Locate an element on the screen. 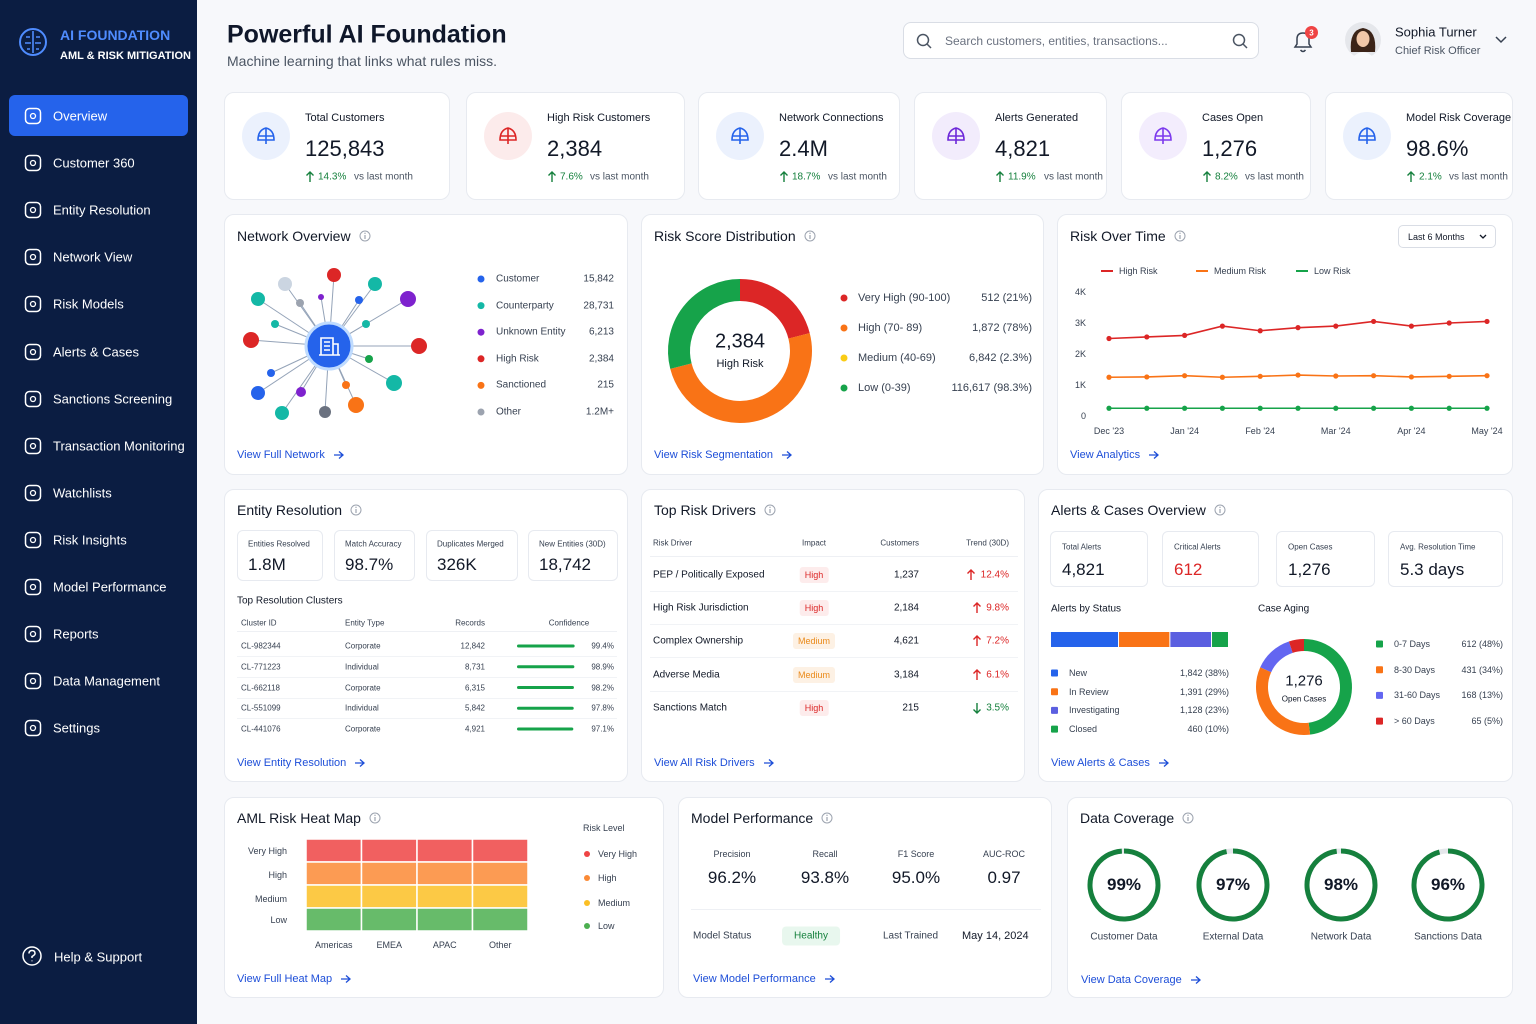  nav-item: Overview is located at coordinates (80, 116).